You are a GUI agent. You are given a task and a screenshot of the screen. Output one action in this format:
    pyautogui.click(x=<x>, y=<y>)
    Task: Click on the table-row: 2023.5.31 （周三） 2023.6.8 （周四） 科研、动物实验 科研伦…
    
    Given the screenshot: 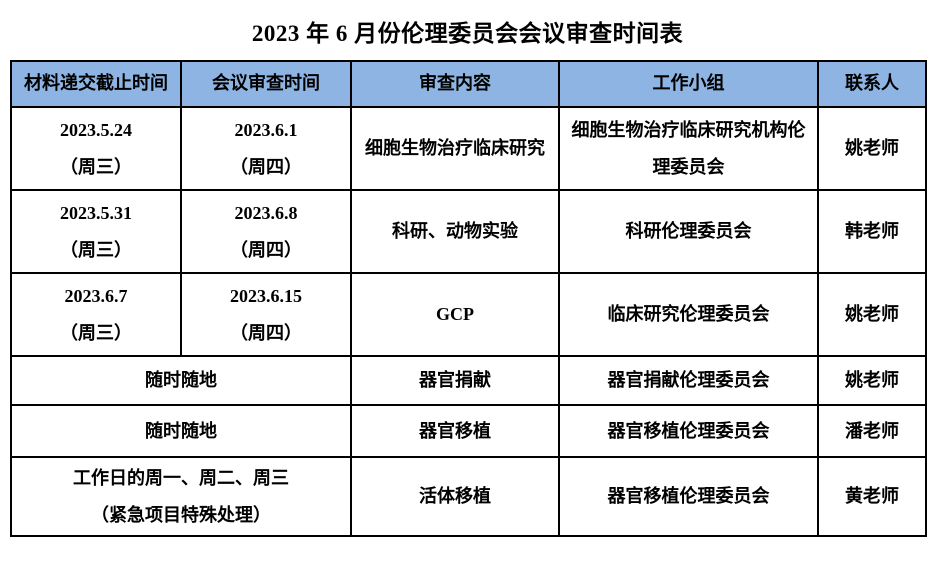 What is the action you would take?
    pyautogui.click(x=468, y=231)
    